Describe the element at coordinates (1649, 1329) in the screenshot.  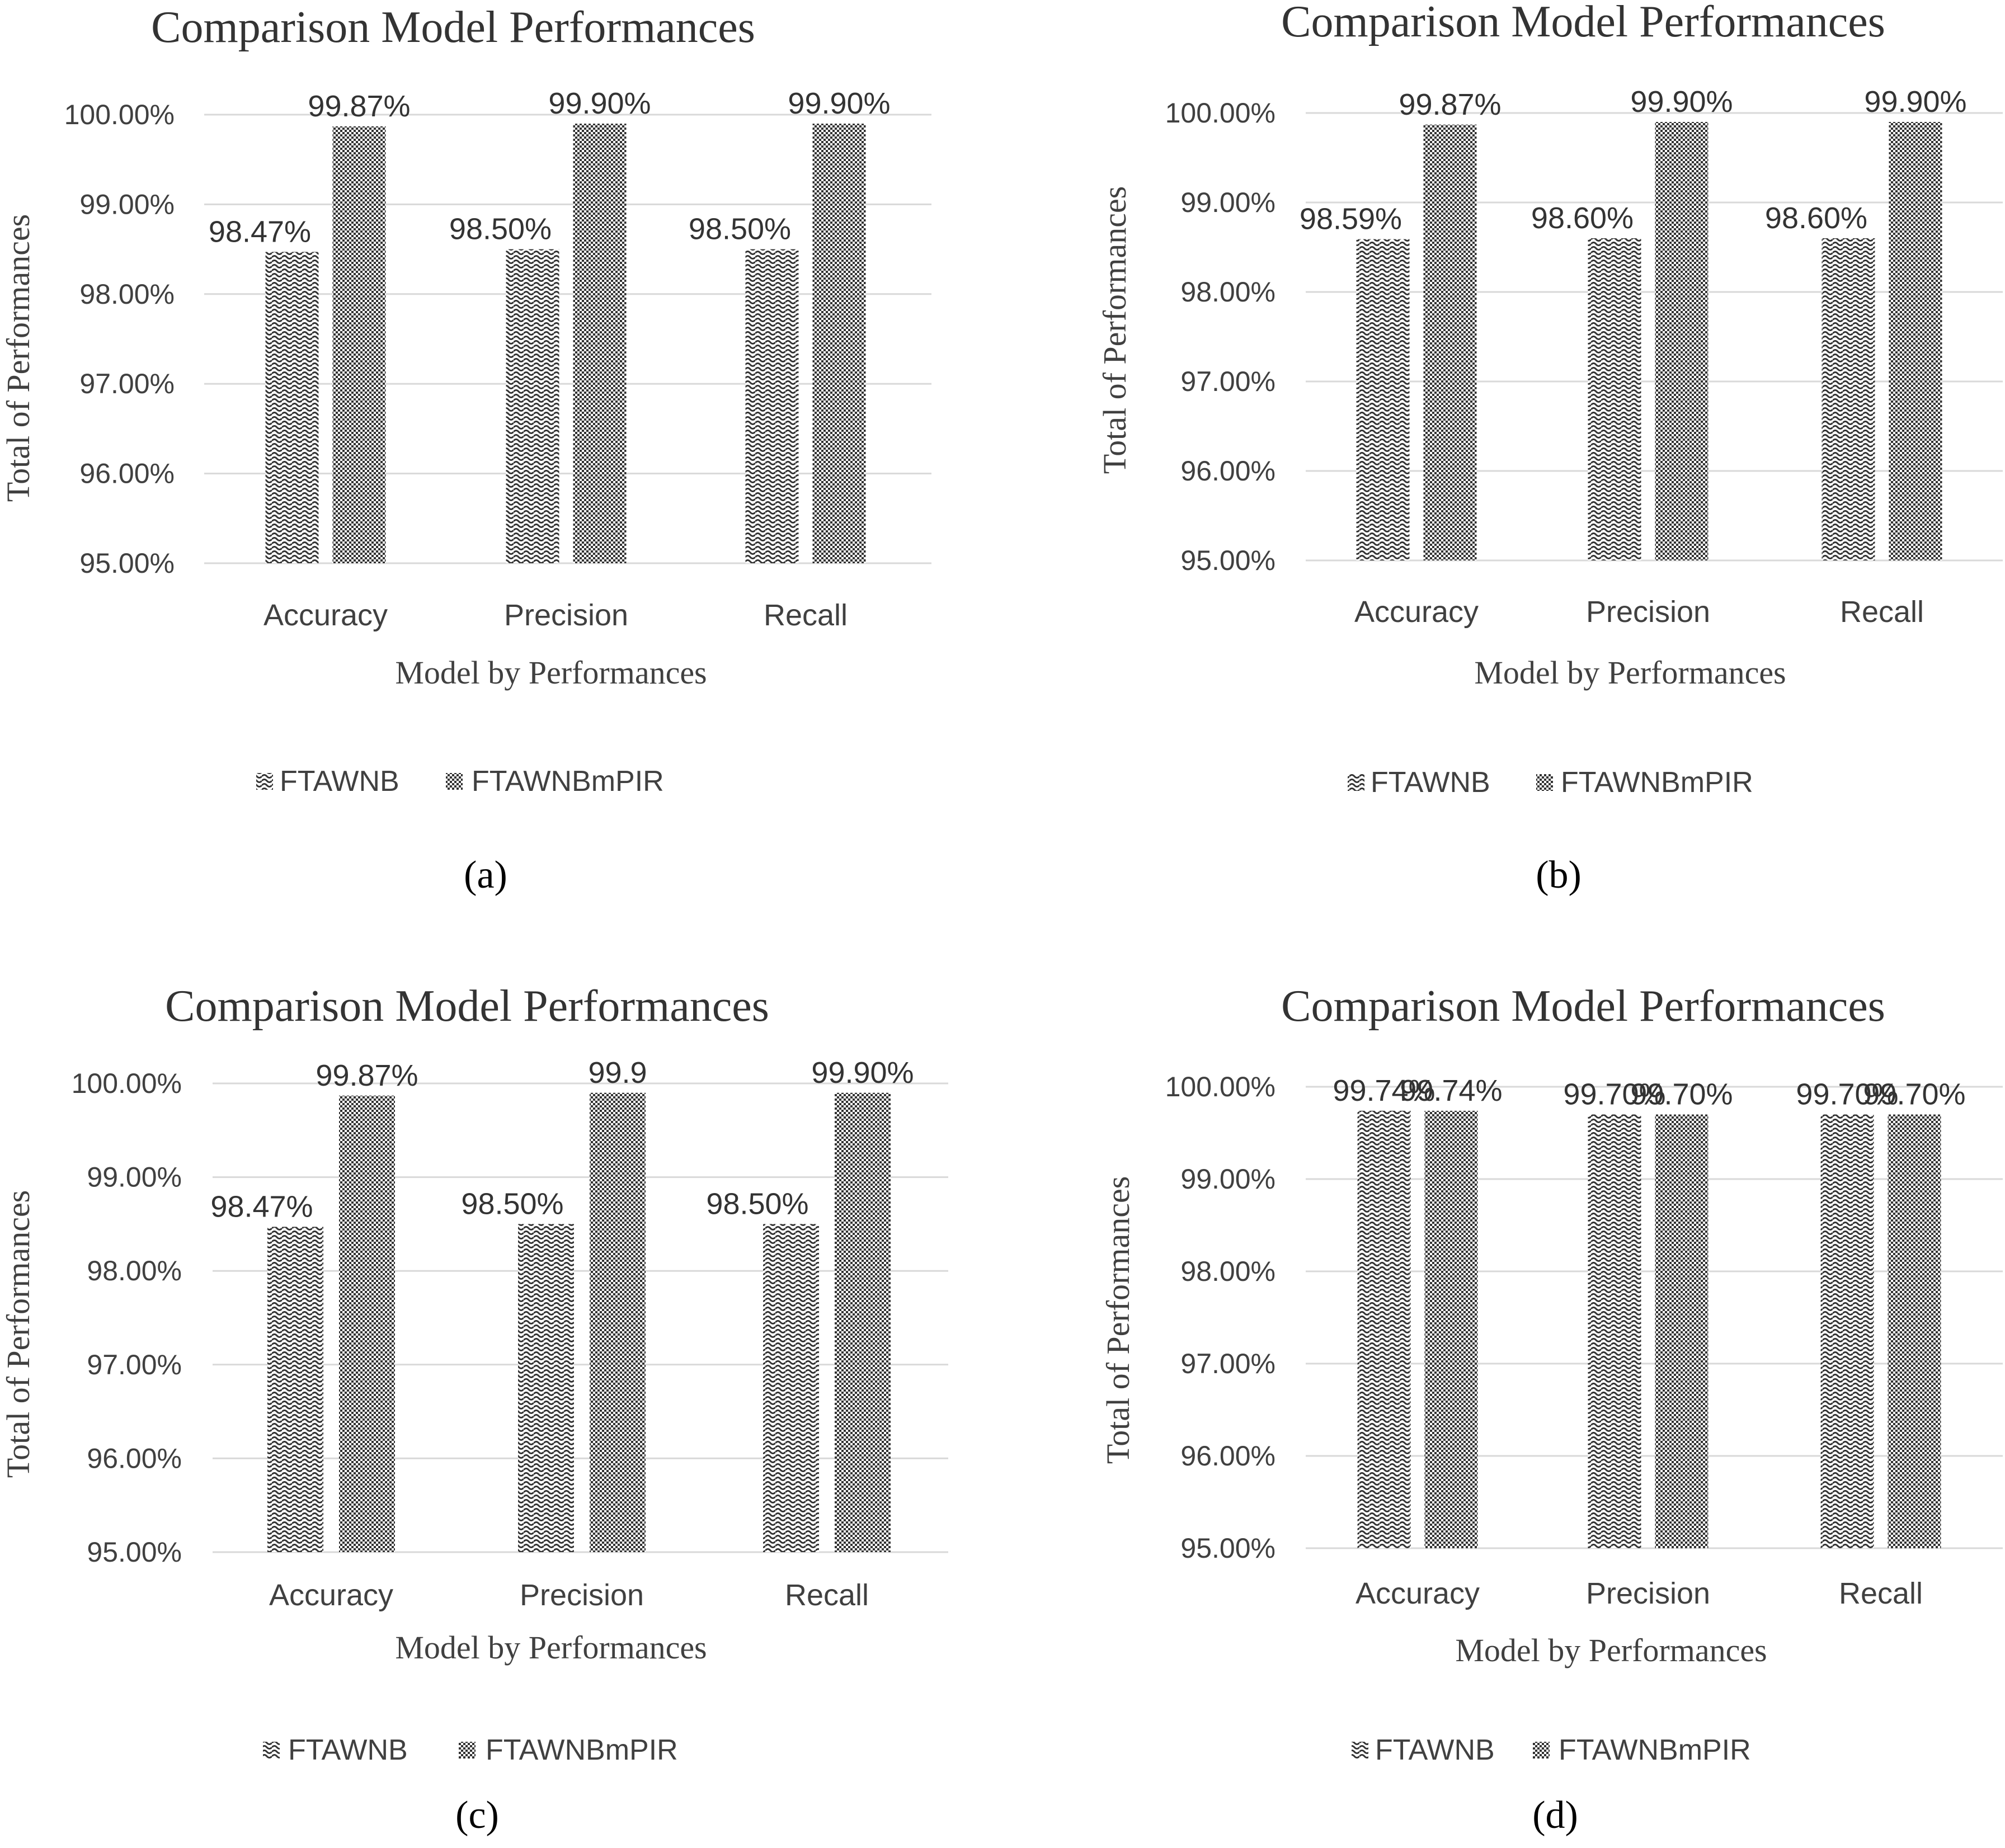
I see `bars` at that location.